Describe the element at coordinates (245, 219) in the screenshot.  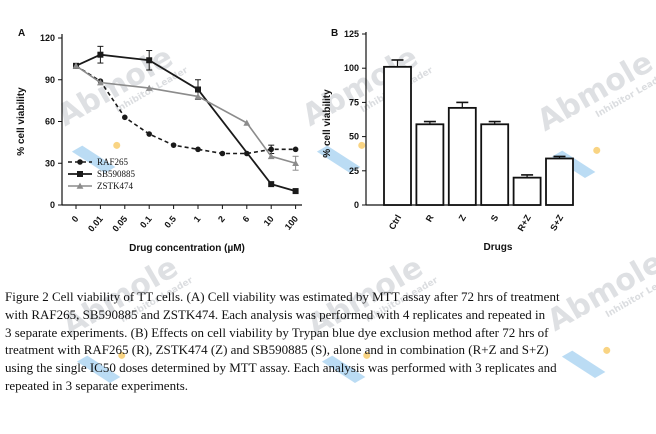
I see `x-tick-label: 6` at that location.